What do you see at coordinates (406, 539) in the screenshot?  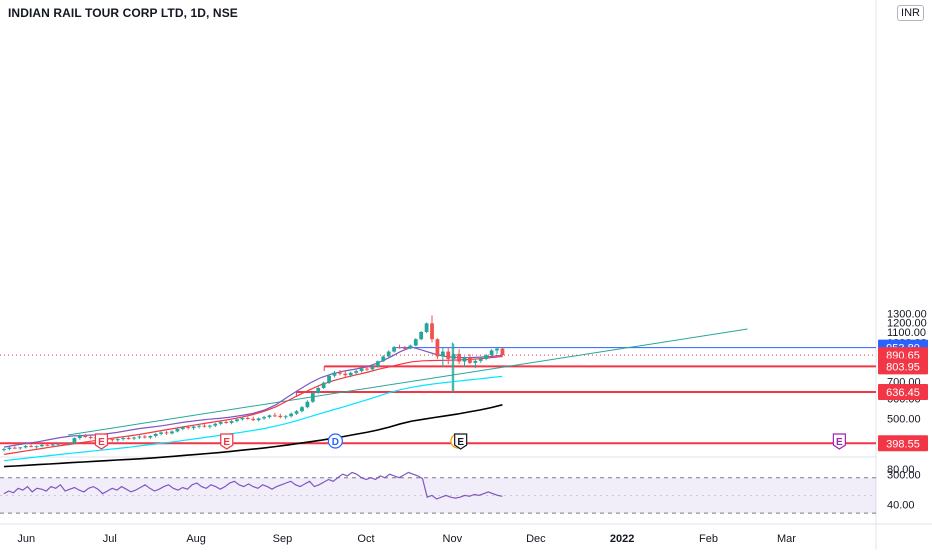 I see `time-axis: Jun Jul Aug Sep Oct Nov Dec 2022 Feb Mar` at bounding box center [406, 539].